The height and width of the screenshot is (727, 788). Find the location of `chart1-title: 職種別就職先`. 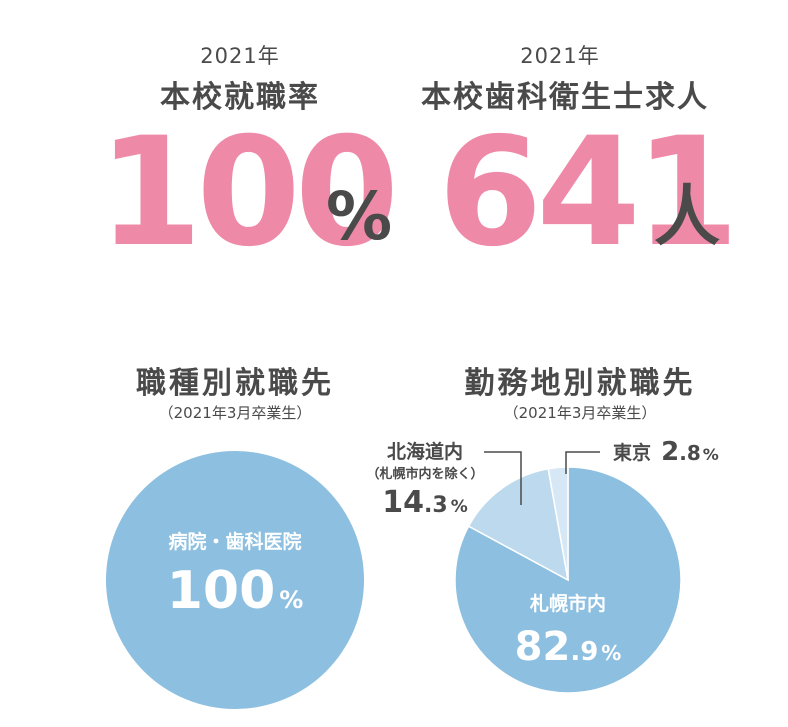

chart1-title: 職種別就職先 is located at coordinates (235, 383).